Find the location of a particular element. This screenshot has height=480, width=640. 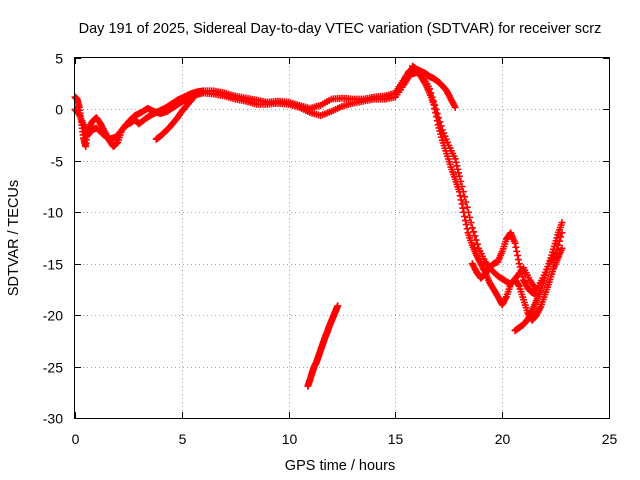

y-axis-label: SDTVAR / TECUs is located at coordinates (14, 238).